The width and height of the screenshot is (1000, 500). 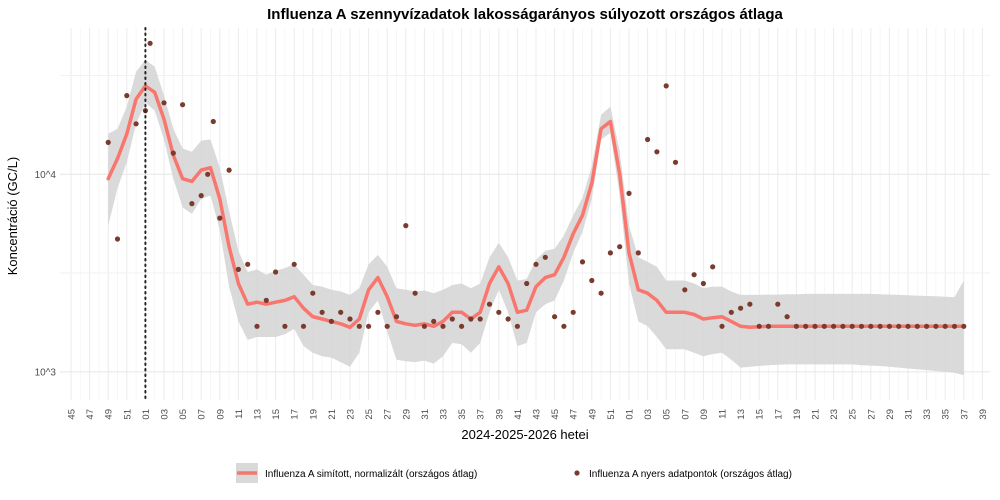 I want to click on y-tick-label: 10^4, so click(x=46, y=175).